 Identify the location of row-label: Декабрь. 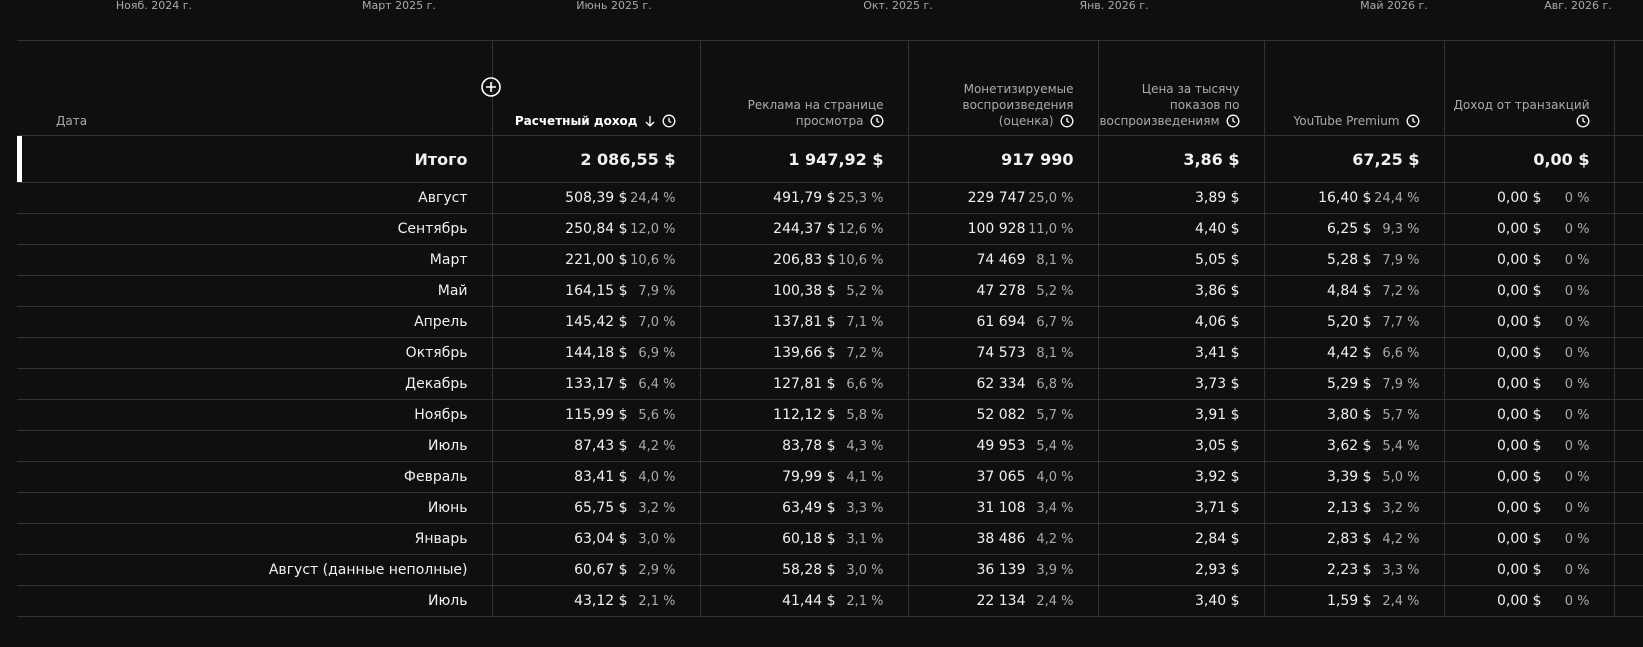
(254, 384).